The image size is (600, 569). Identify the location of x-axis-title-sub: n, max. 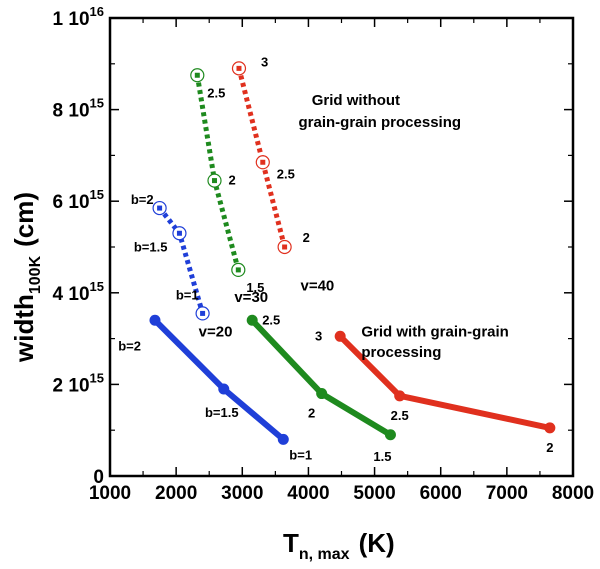
(324, 554).